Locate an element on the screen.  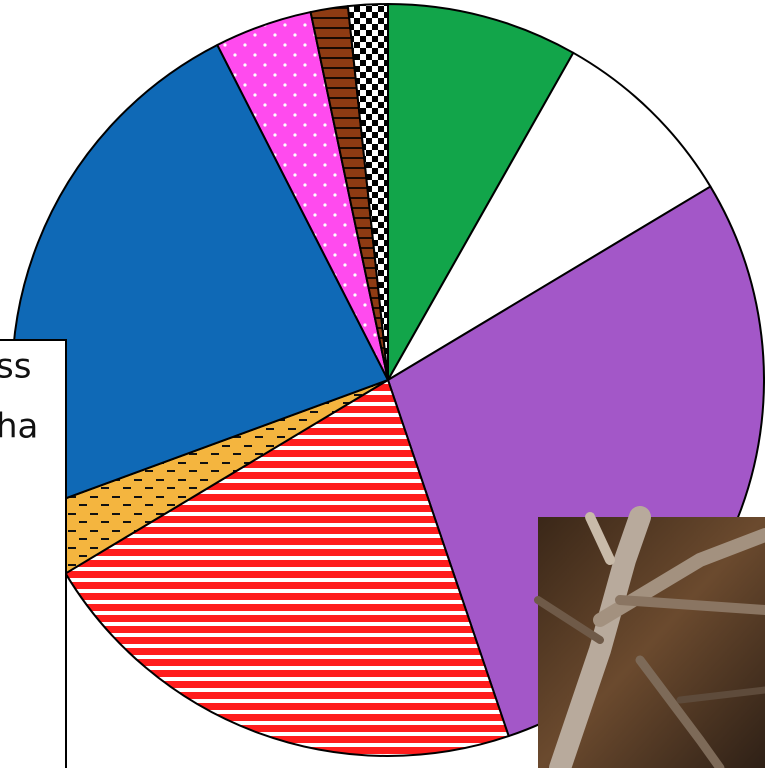
legend: ss ha is located at coordinates (33, 553).